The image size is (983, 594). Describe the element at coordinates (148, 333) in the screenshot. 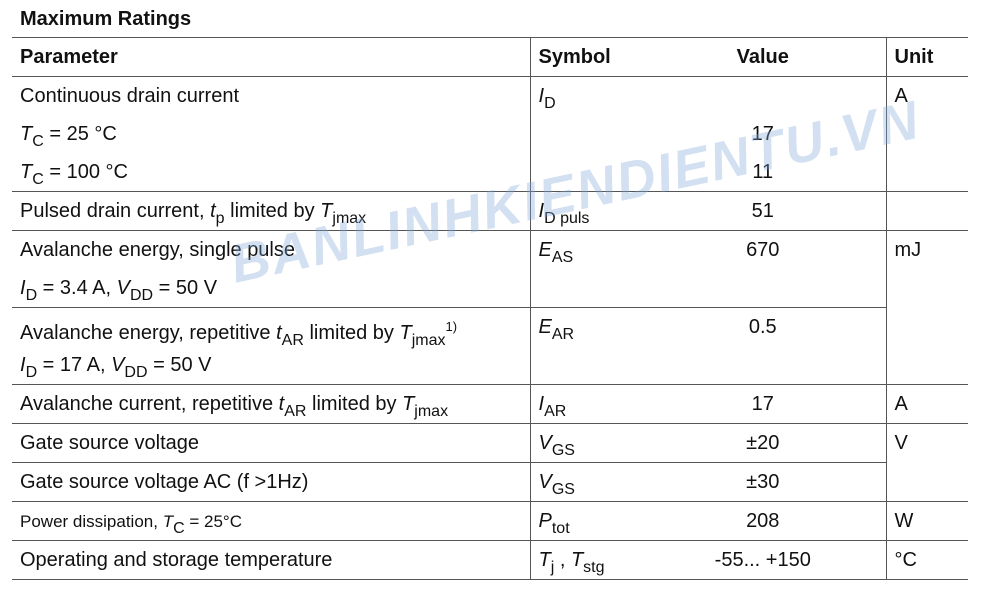

I see `text-run: Avalanche energy, repetitive` at that location.